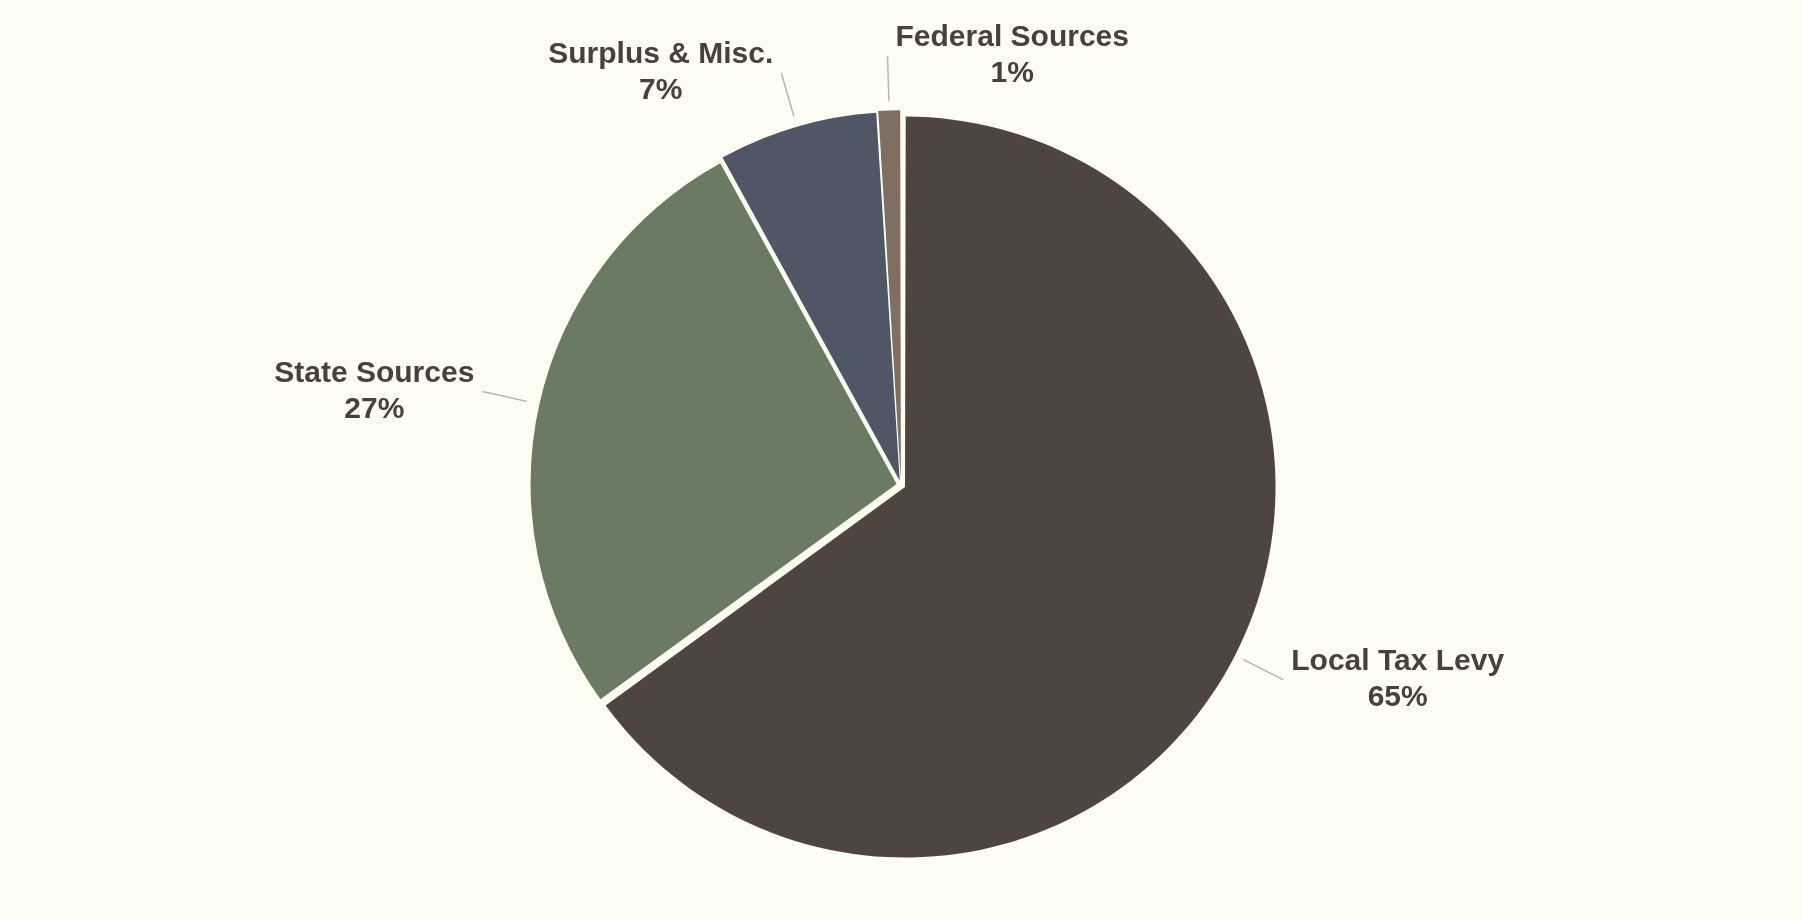 This screenshot has height=920, width=1802. Describe the element at coordinates (1398, 660) in the screenshot. I see `slice-label: Local Tax Levy` at that location.